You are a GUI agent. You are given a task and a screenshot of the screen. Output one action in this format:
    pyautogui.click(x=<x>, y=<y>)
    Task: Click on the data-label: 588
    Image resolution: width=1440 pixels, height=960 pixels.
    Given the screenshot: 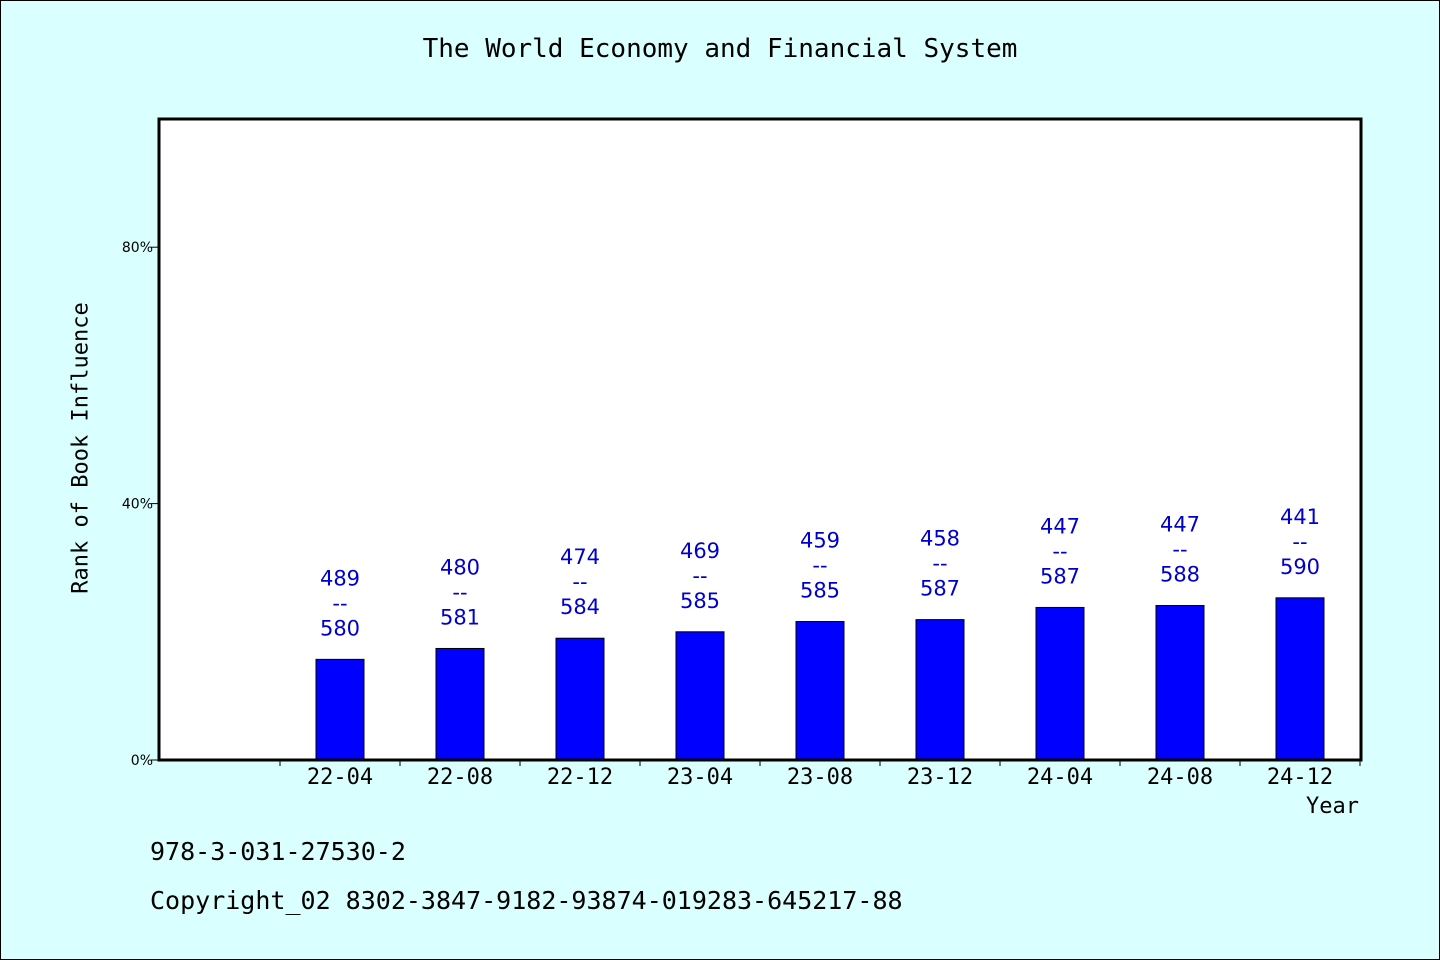 What is the action you would take?
    pyautogui.click(x=1180, y=575)
    